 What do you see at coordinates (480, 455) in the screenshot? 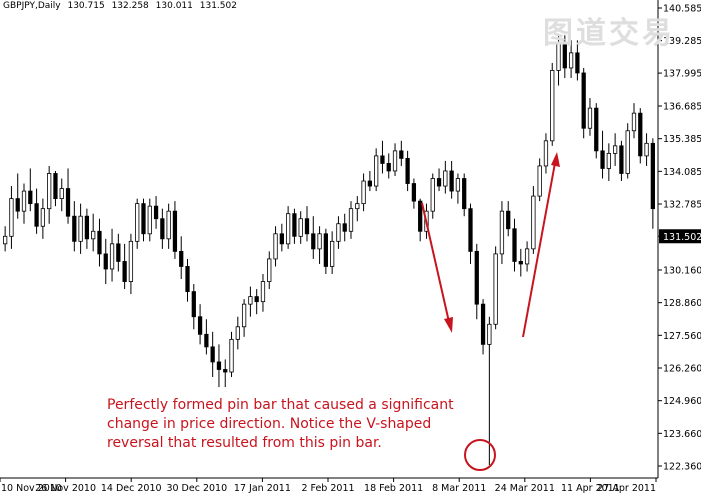
I see `pin-bar-circle` at bounding box center [480, 455].